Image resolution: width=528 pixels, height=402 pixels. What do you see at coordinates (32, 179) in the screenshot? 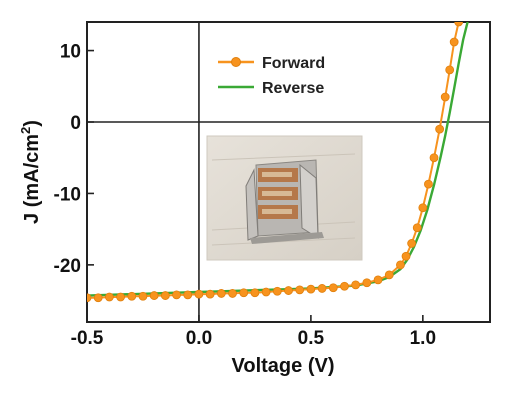
I see `y-axis-label-main: J (mA/cm` at bounding box center [32, 179].